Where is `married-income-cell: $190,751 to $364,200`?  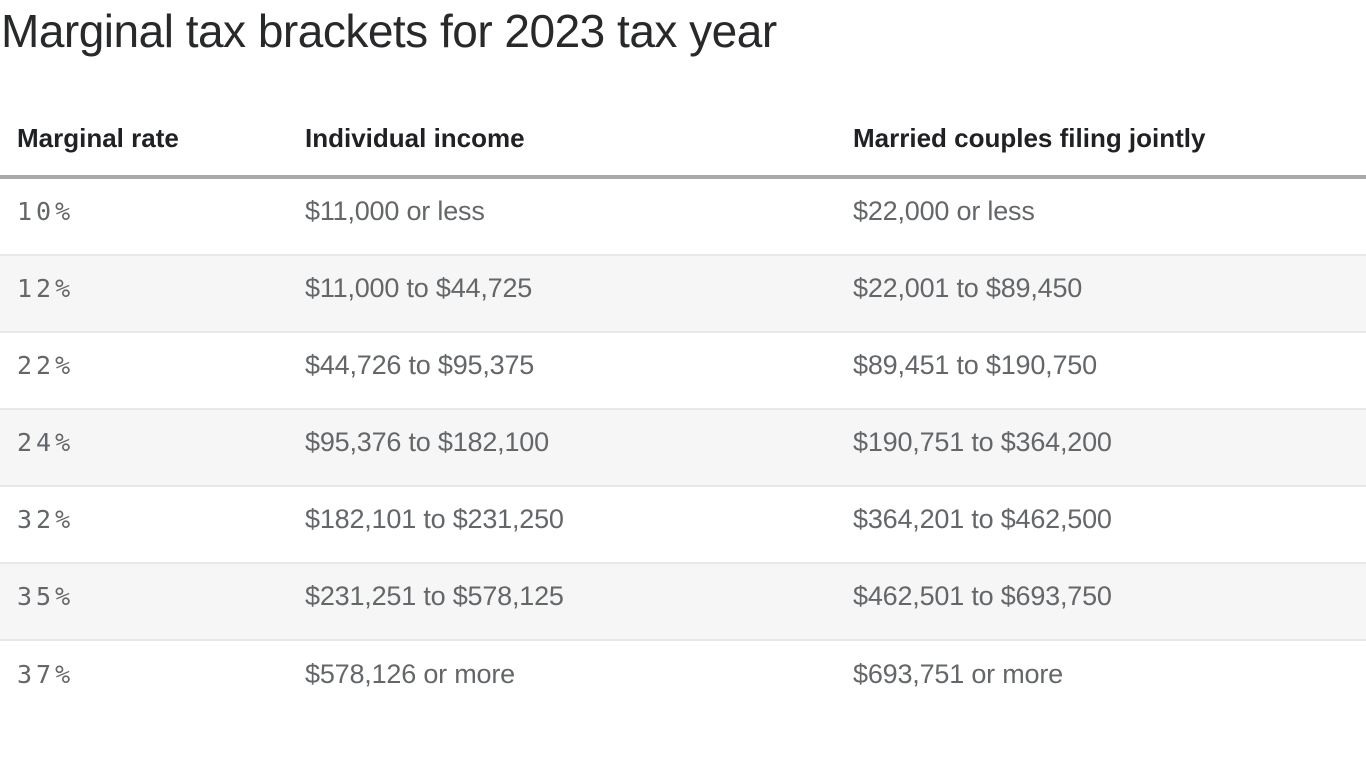
married-income-cell: $190,751 to $364,200 is located at coordinates (982, 442).